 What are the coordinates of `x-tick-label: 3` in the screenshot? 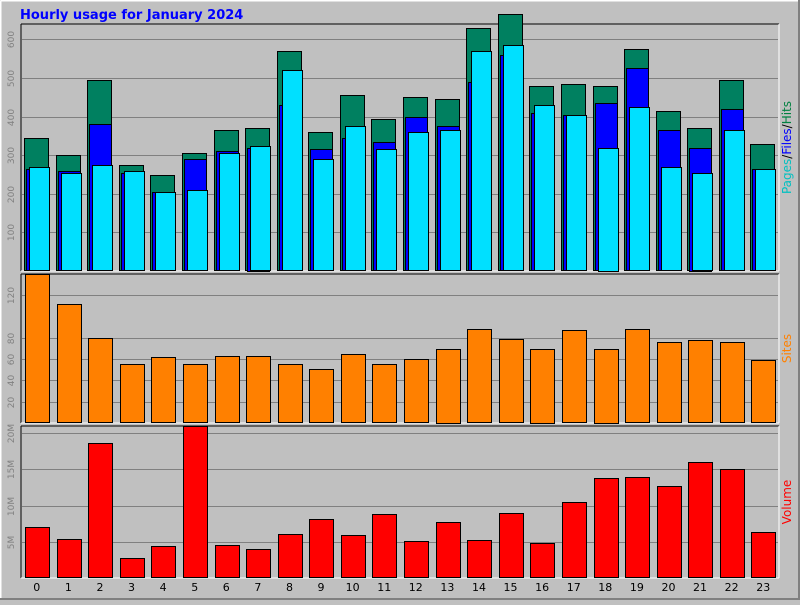 It's located at (131, 587).